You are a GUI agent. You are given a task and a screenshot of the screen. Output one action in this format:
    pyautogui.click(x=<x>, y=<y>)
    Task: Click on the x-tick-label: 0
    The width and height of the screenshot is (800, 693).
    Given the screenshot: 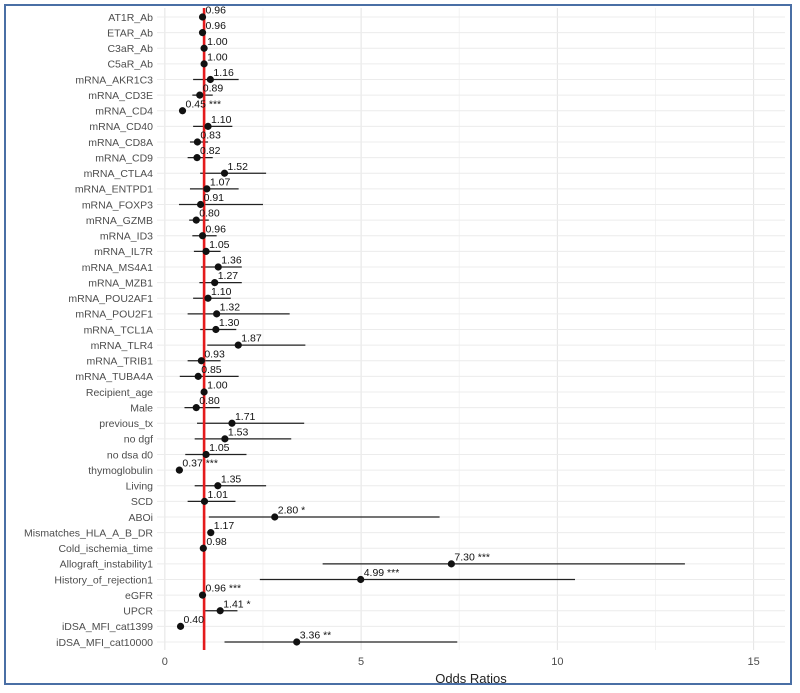 What is the action you would take?
    pyautogui.click(x=165, y=662)
    